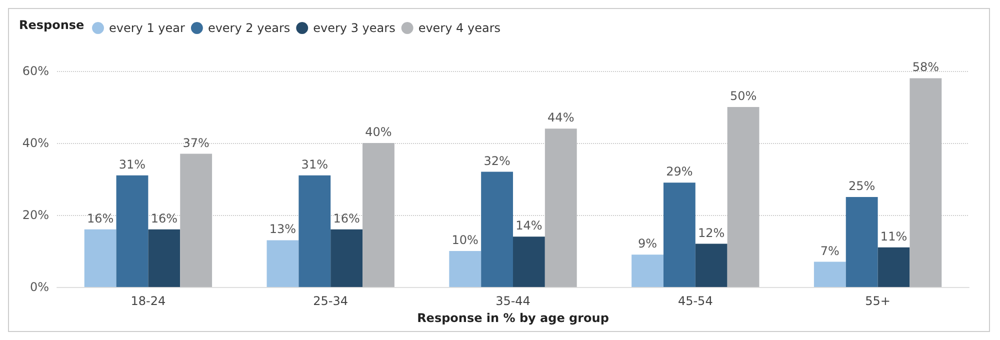 Image resolution: width=1000 pixels, height=340 pixels. What do you see at coordinates (679, 171) in the screenshot?
I see `data-label: 29%` at bounding box center [679, 171].